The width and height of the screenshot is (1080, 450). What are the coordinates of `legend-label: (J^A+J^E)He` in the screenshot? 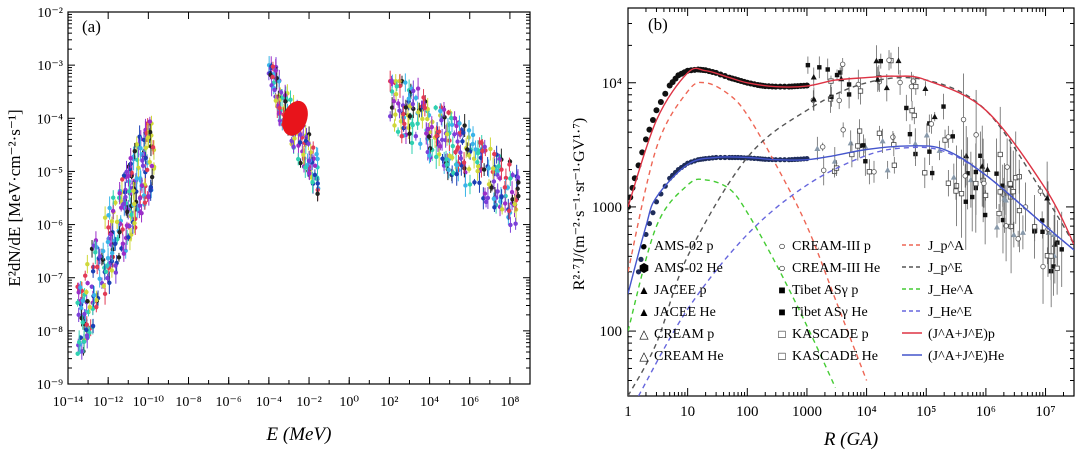 It's located at (966, 356).